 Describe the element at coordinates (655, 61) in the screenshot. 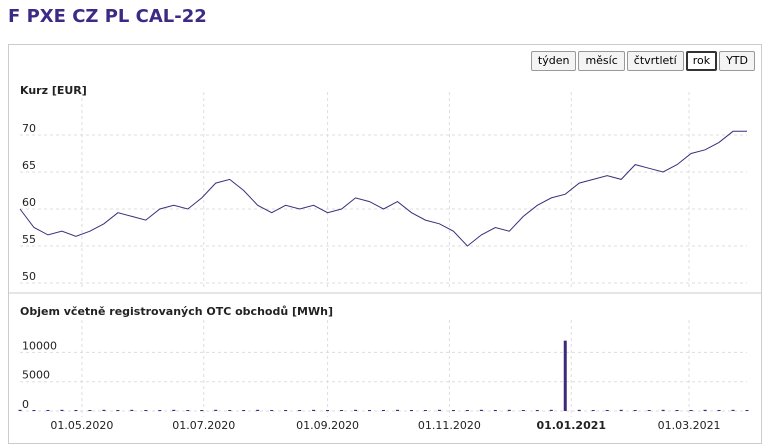

I see `range-button: čtvrtletí` at that location.